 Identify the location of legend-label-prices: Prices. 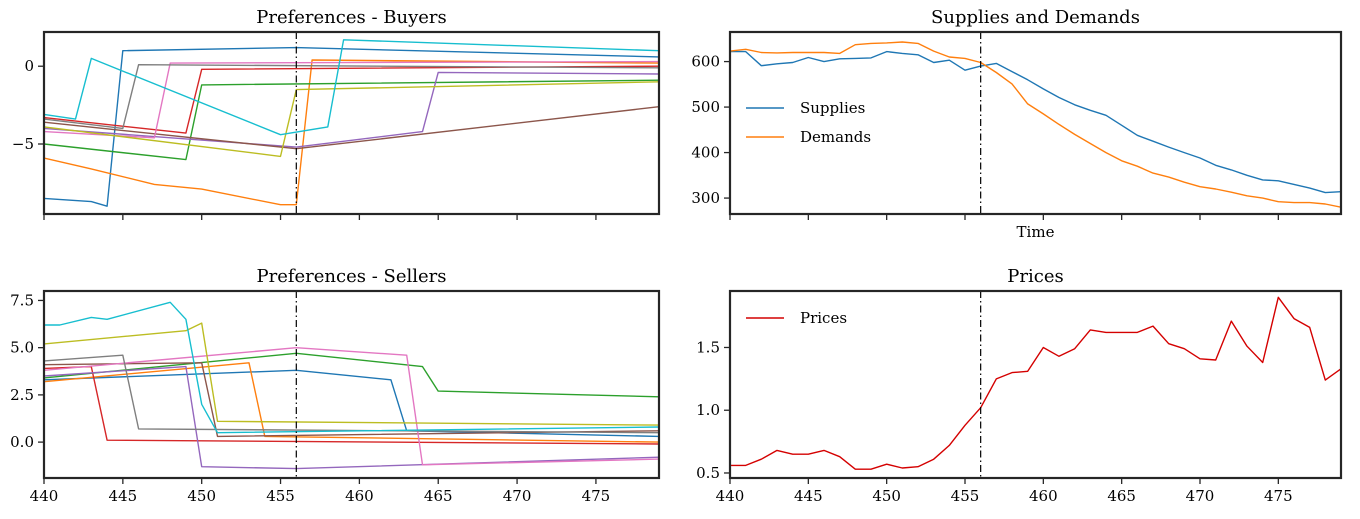
(823, 318).